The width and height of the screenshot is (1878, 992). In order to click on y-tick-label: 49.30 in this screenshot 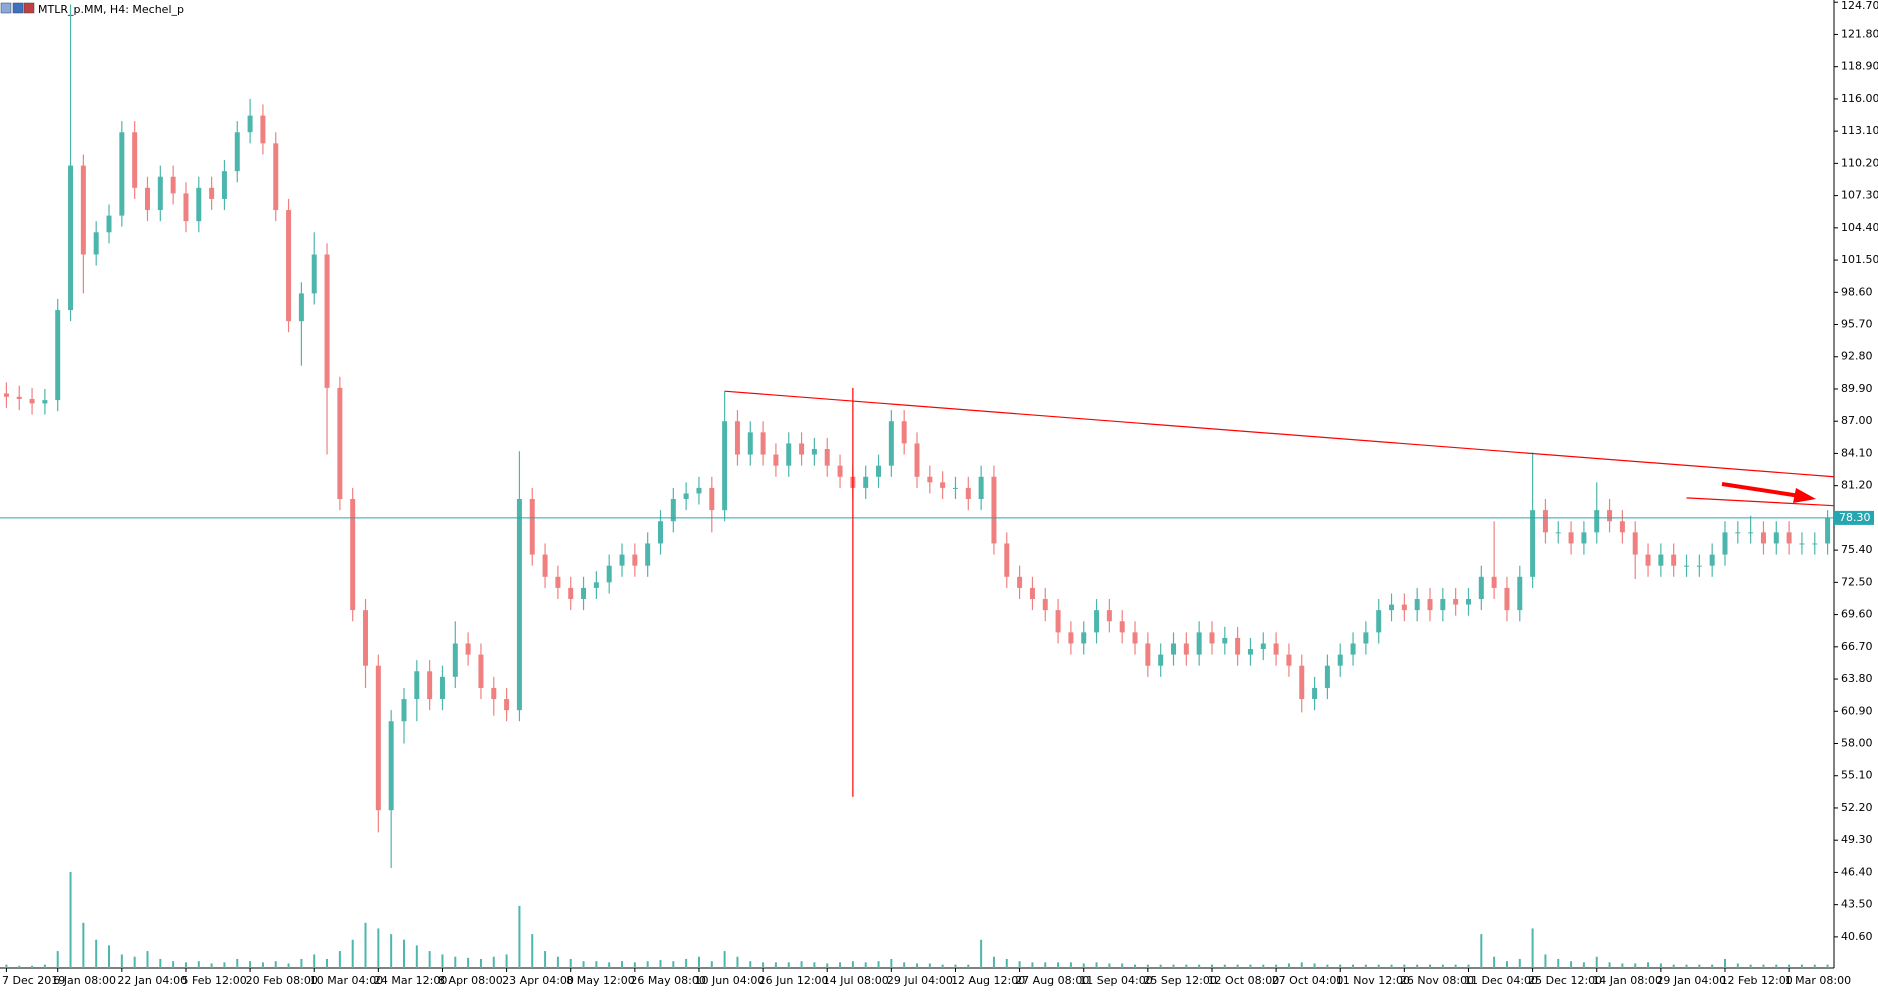, I will do `click(1857, 839)`.